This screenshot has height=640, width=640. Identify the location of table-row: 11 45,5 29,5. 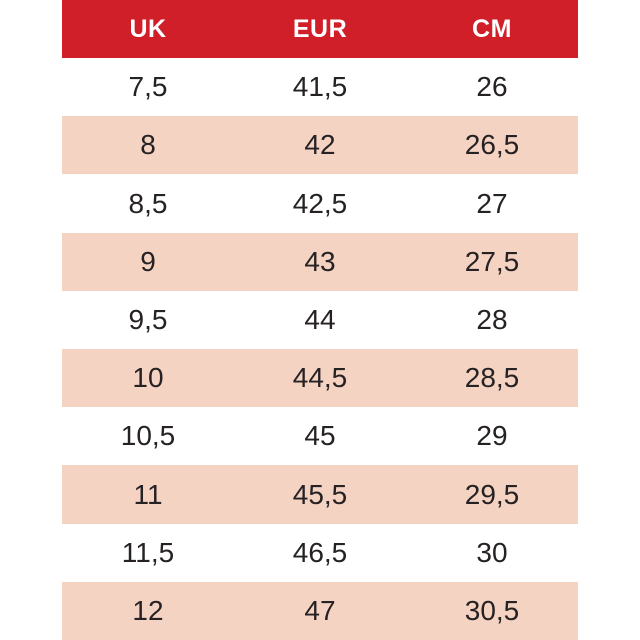
(320, 494).